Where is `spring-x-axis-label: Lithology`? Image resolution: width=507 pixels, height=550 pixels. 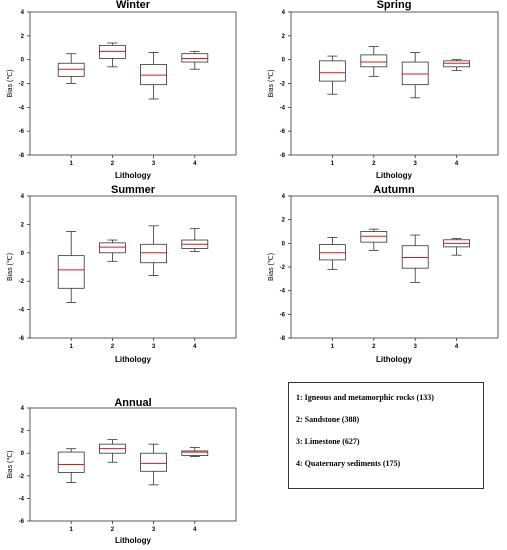 spring-x-axis-label: Lithology is located at coordinates (394, 175).